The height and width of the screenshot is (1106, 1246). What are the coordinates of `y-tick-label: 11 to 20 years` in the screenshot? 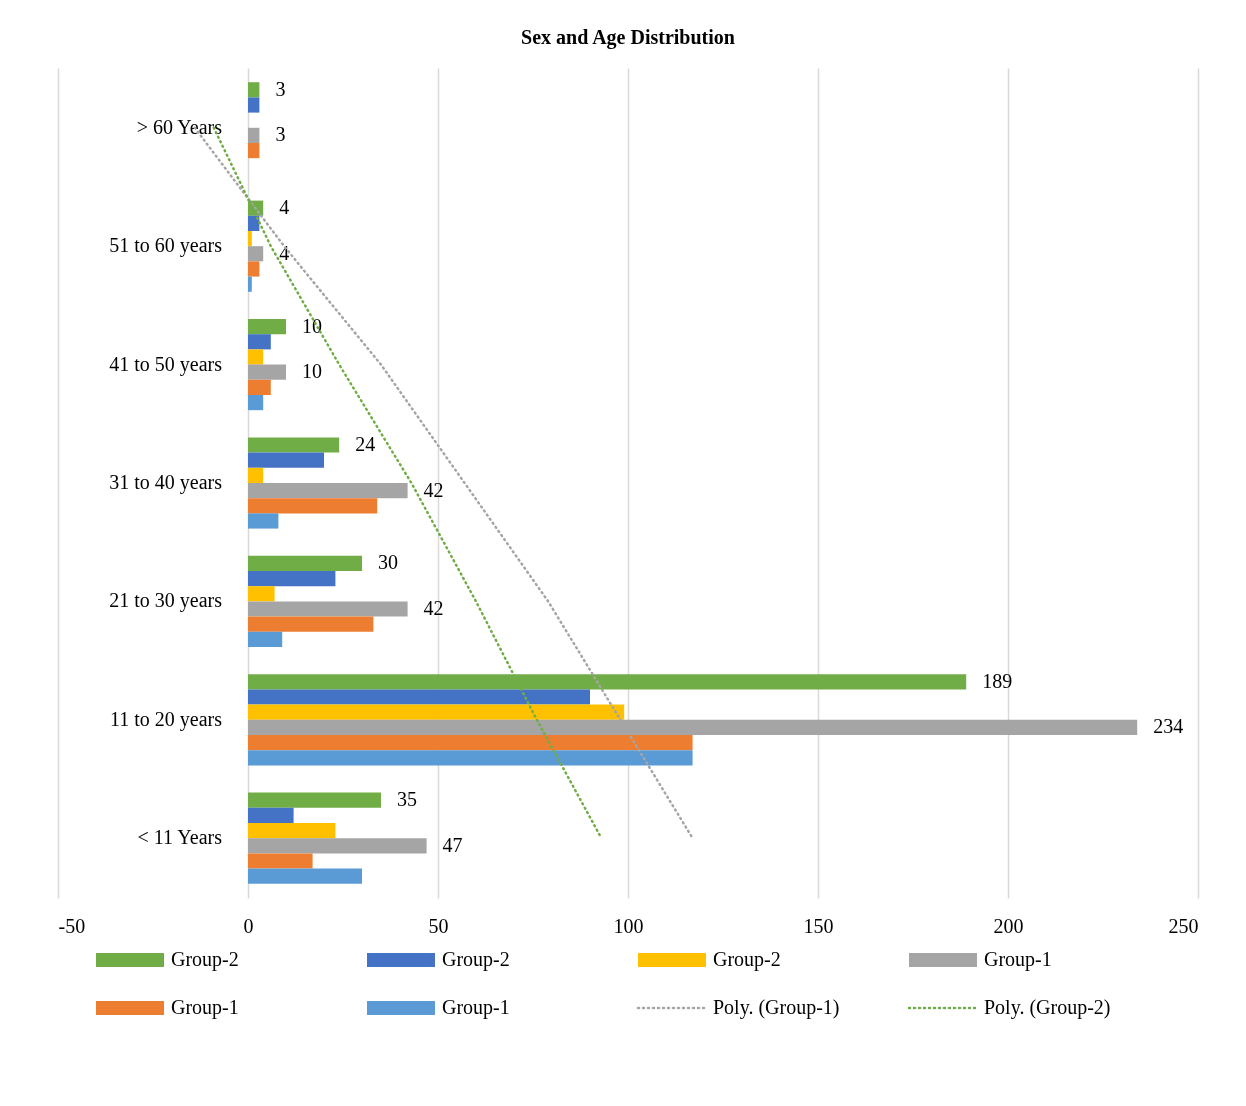 It's located at (166, 719).